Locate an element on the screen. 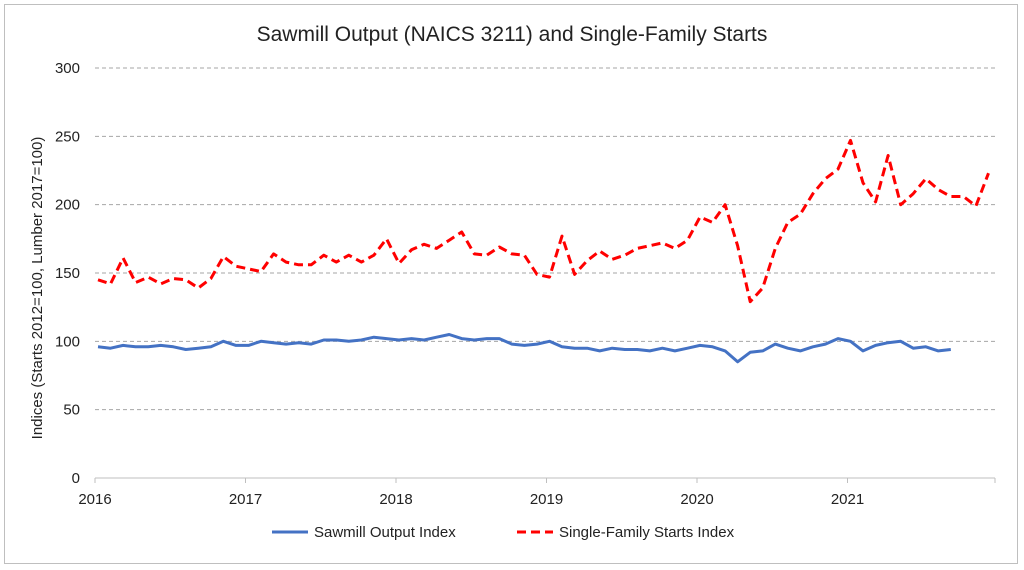  sawmill-output-line is located at coordinates (524, 348).